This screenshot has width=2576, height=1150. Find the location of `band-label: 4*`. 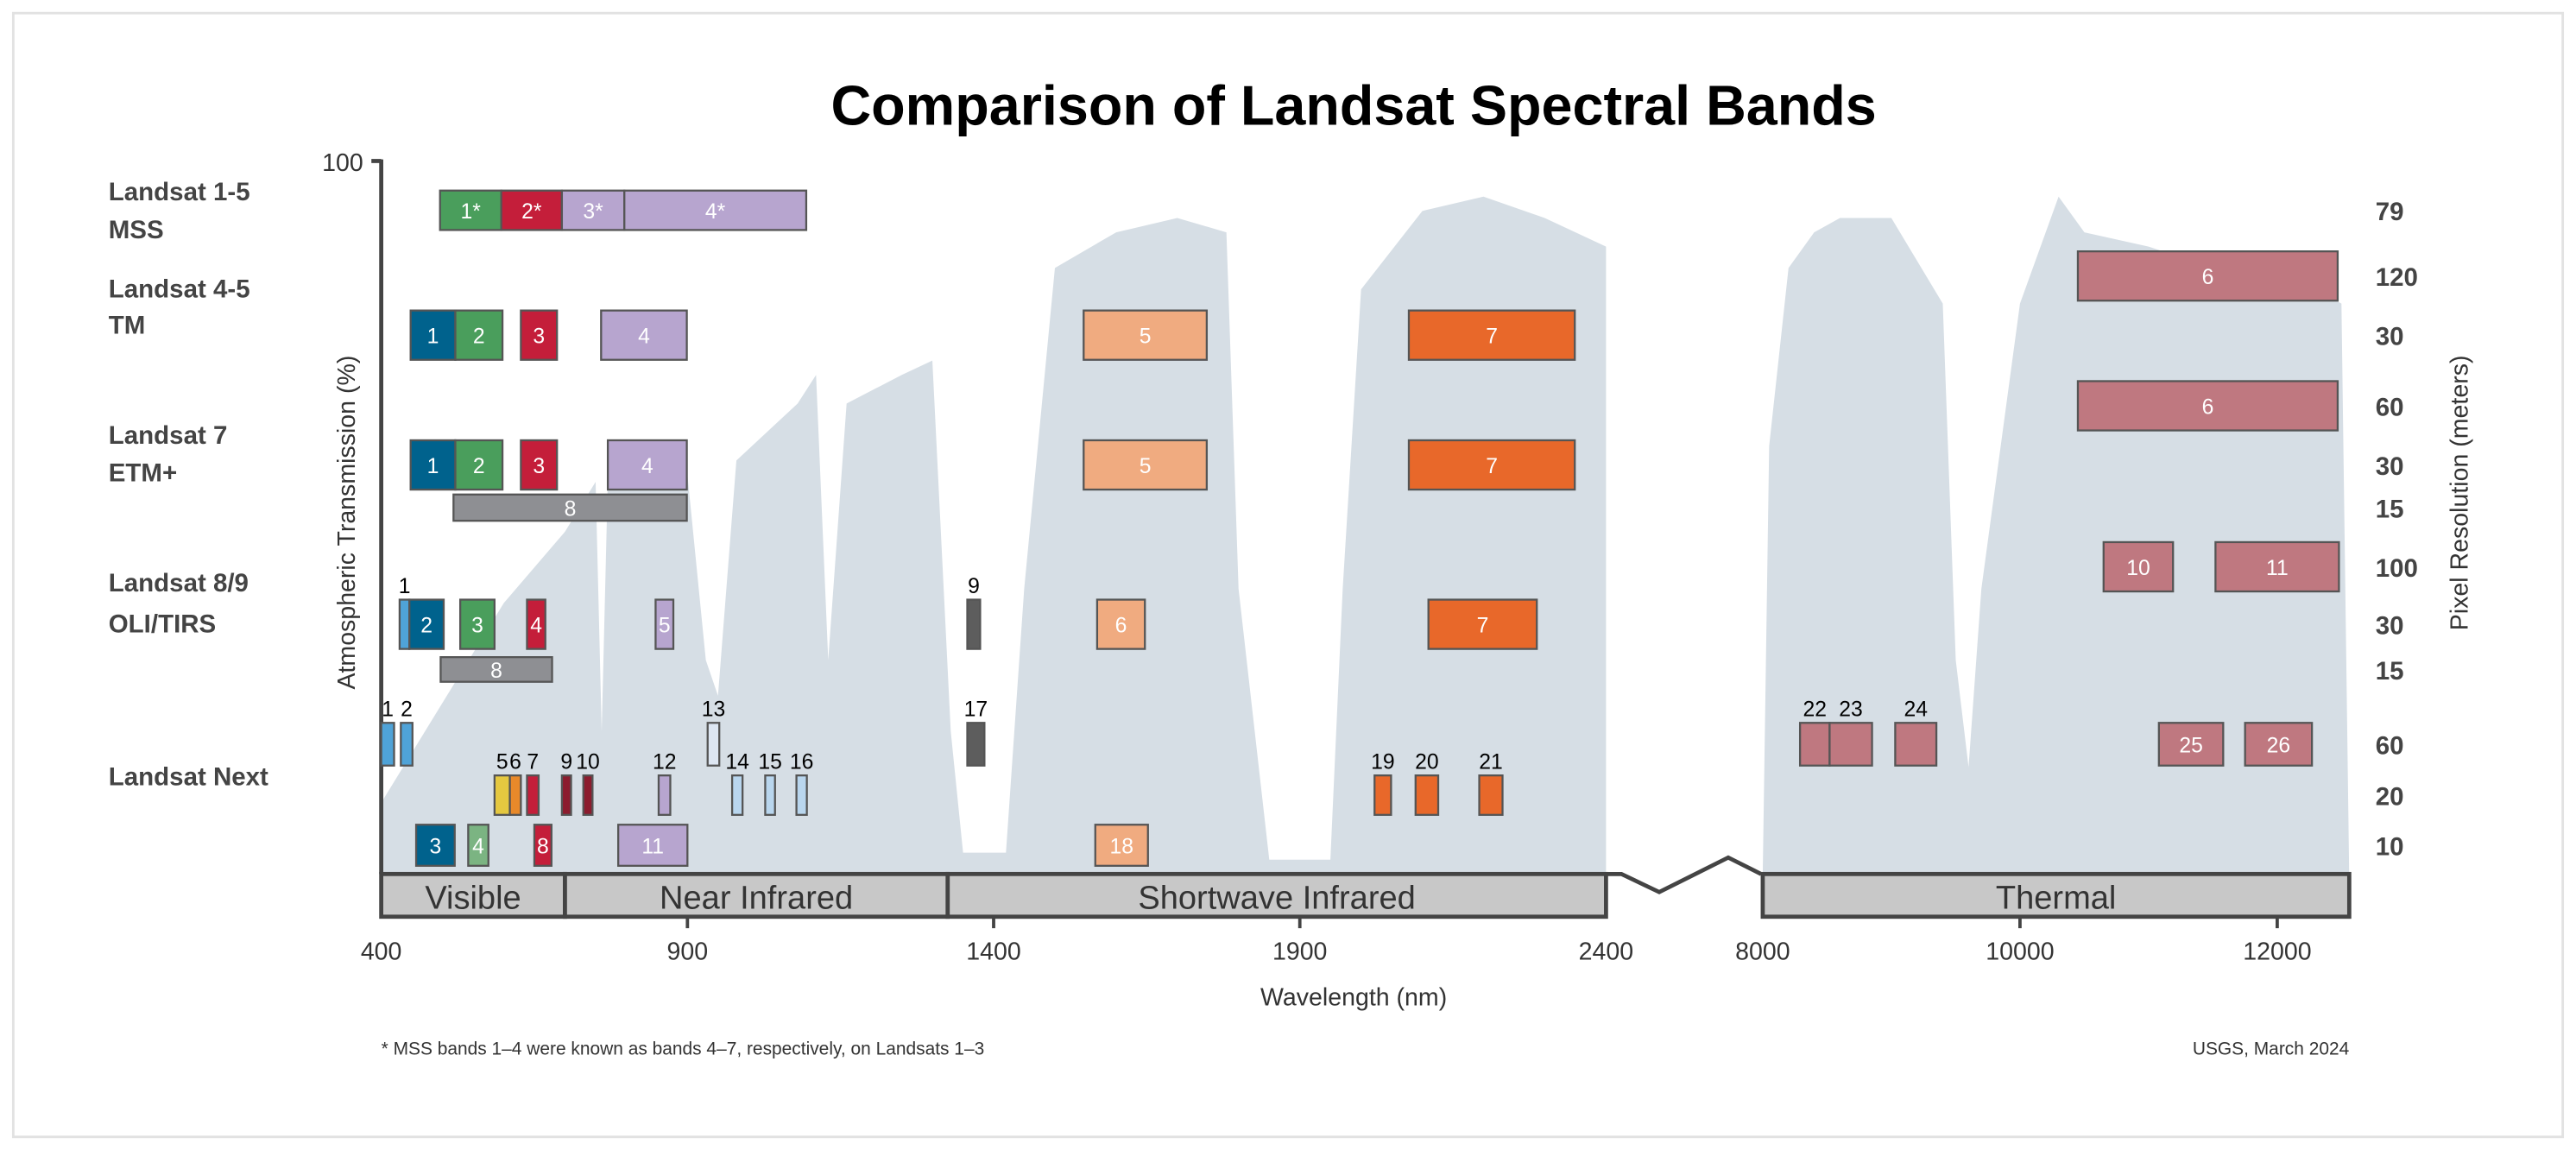

band-label: 4* is located at coordinates (715, 212).